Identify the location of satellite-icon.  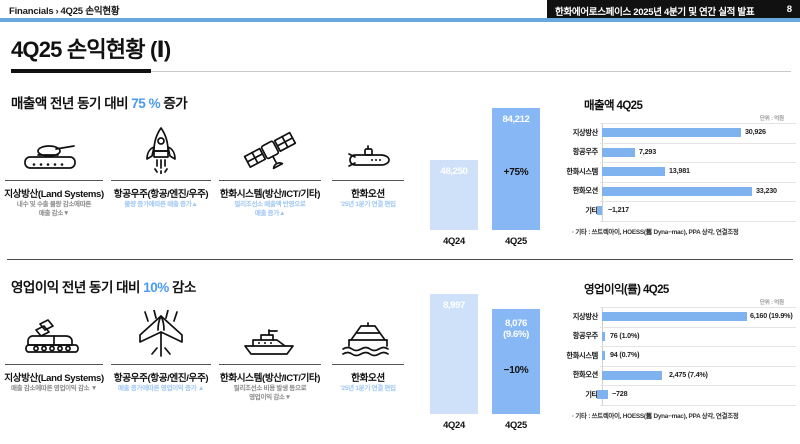
(270, 148).